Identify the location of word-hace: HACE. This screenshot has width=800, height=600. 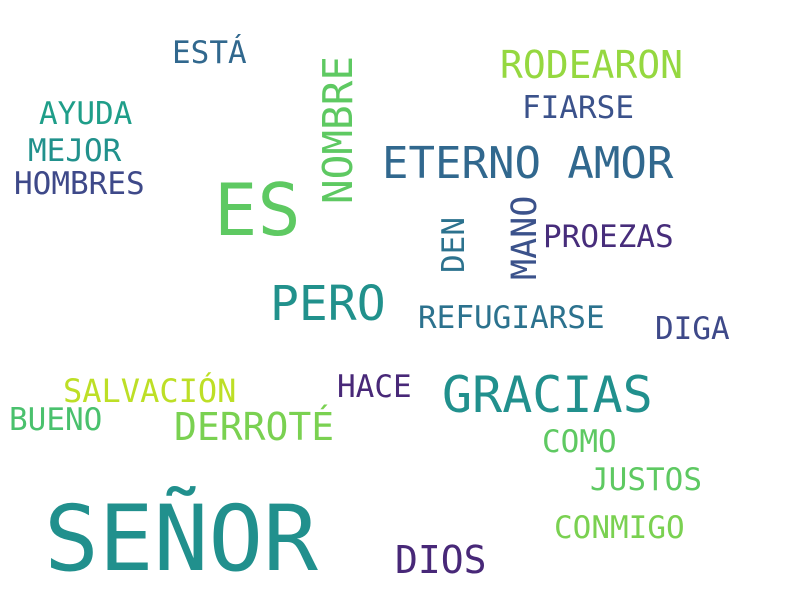
(374, 387).